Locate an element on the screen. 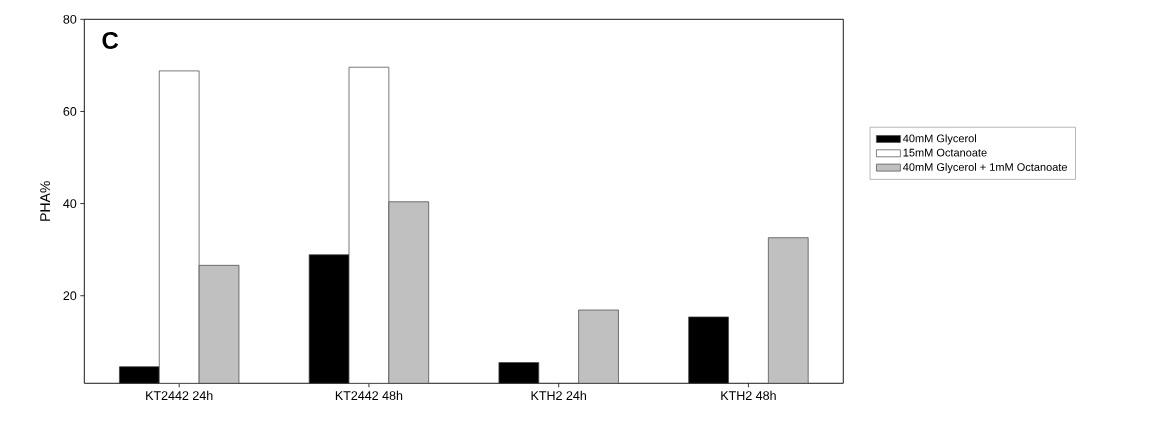 The width and height of the screenshot is (1160, 428). y-tick-label: 40 is located at coordinates (70, 204).